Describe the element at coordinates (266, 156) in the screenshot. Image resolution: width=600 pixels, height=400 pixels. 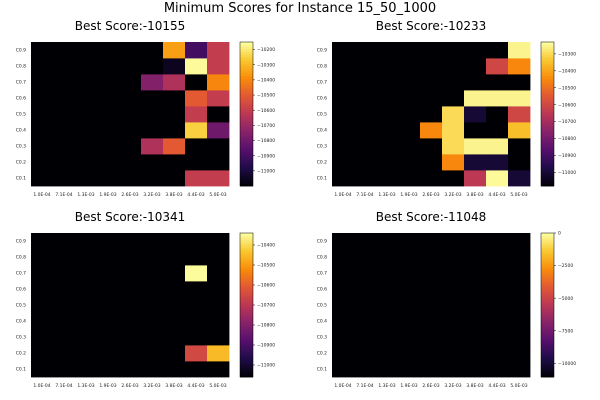
I see `colorbar-tick-label: −10900` at that location.